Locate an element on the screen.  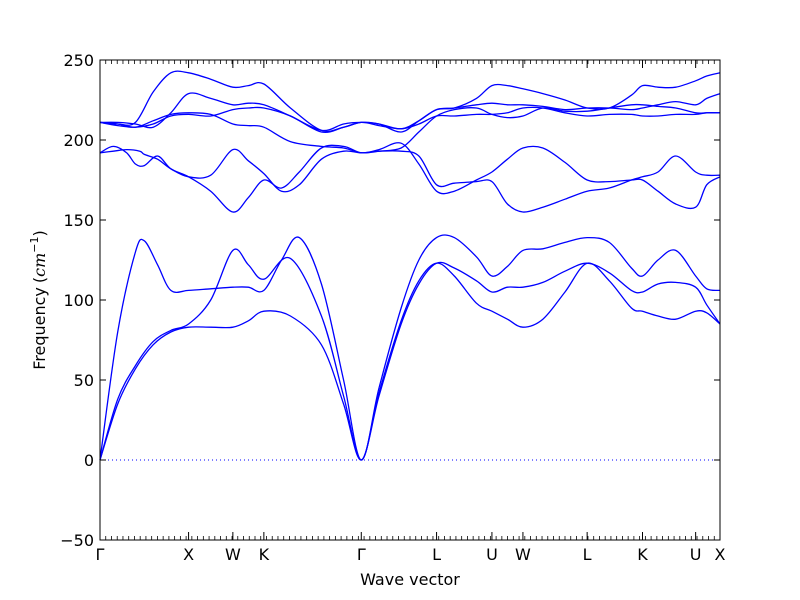
y-tick-label: 150 is located at coordinates (78, 220).